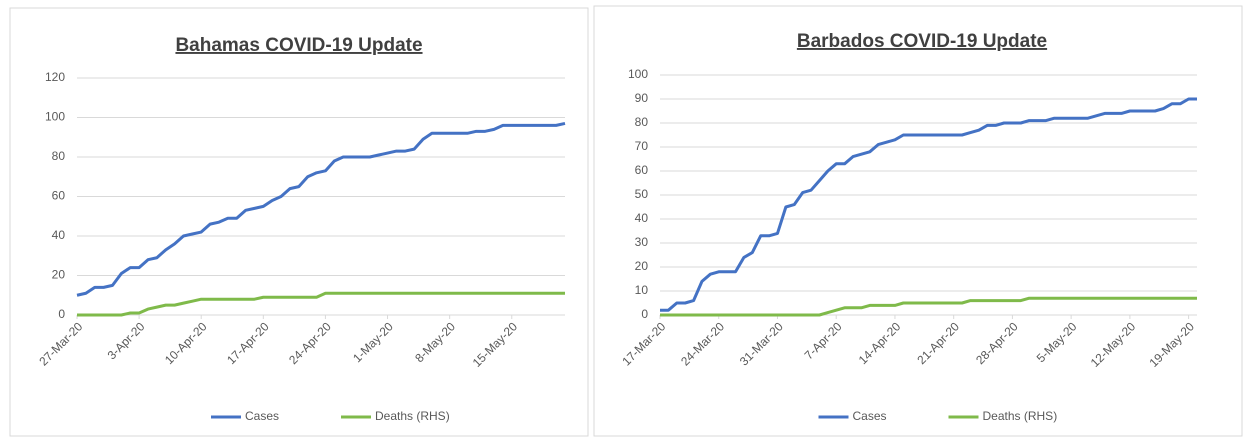  Describe the element at coordinates (642, 146) in the screenshot. I see `y-tick-label: 70` at that location.